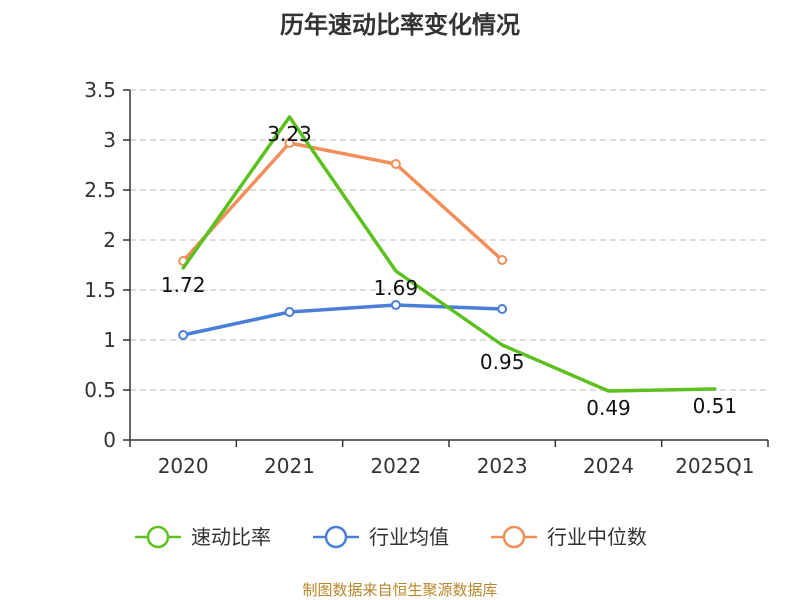  I want to click on legend-item: 行业中位数, so click(569, 537).